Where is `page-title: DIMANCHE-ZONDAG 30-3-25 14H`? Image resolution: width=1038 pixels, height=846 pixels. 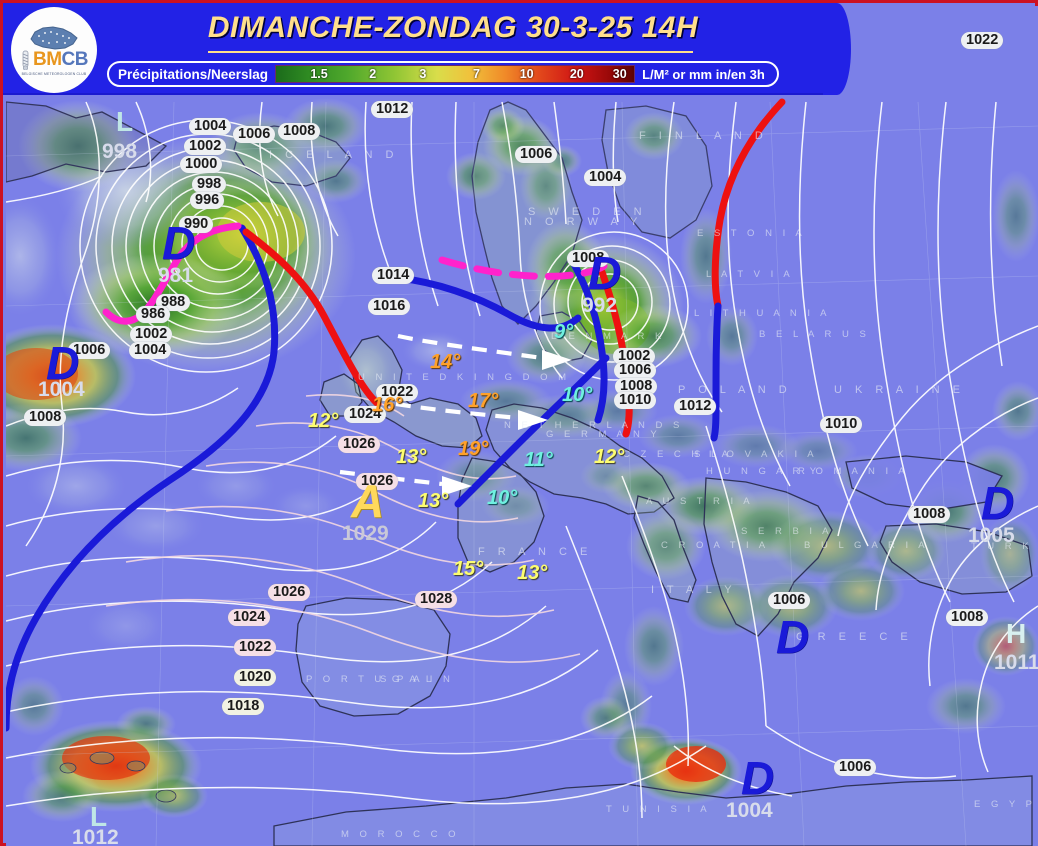
page-title: DIMANCHE-ZONDAG 30-3-25 14H is located at coordinates (453, 27).